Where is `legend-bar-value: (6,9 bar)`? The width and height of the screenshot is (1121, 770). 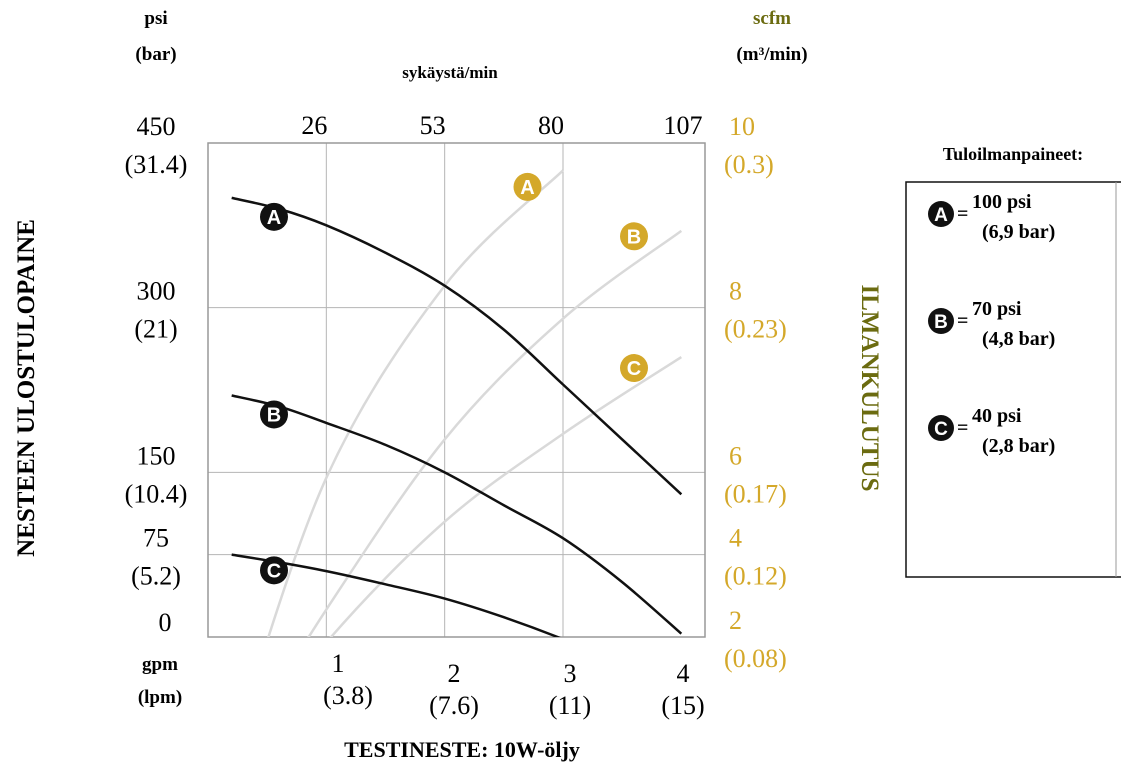 legend-bar-value: (6,9 bar) is located at coordinates (1018, 232).